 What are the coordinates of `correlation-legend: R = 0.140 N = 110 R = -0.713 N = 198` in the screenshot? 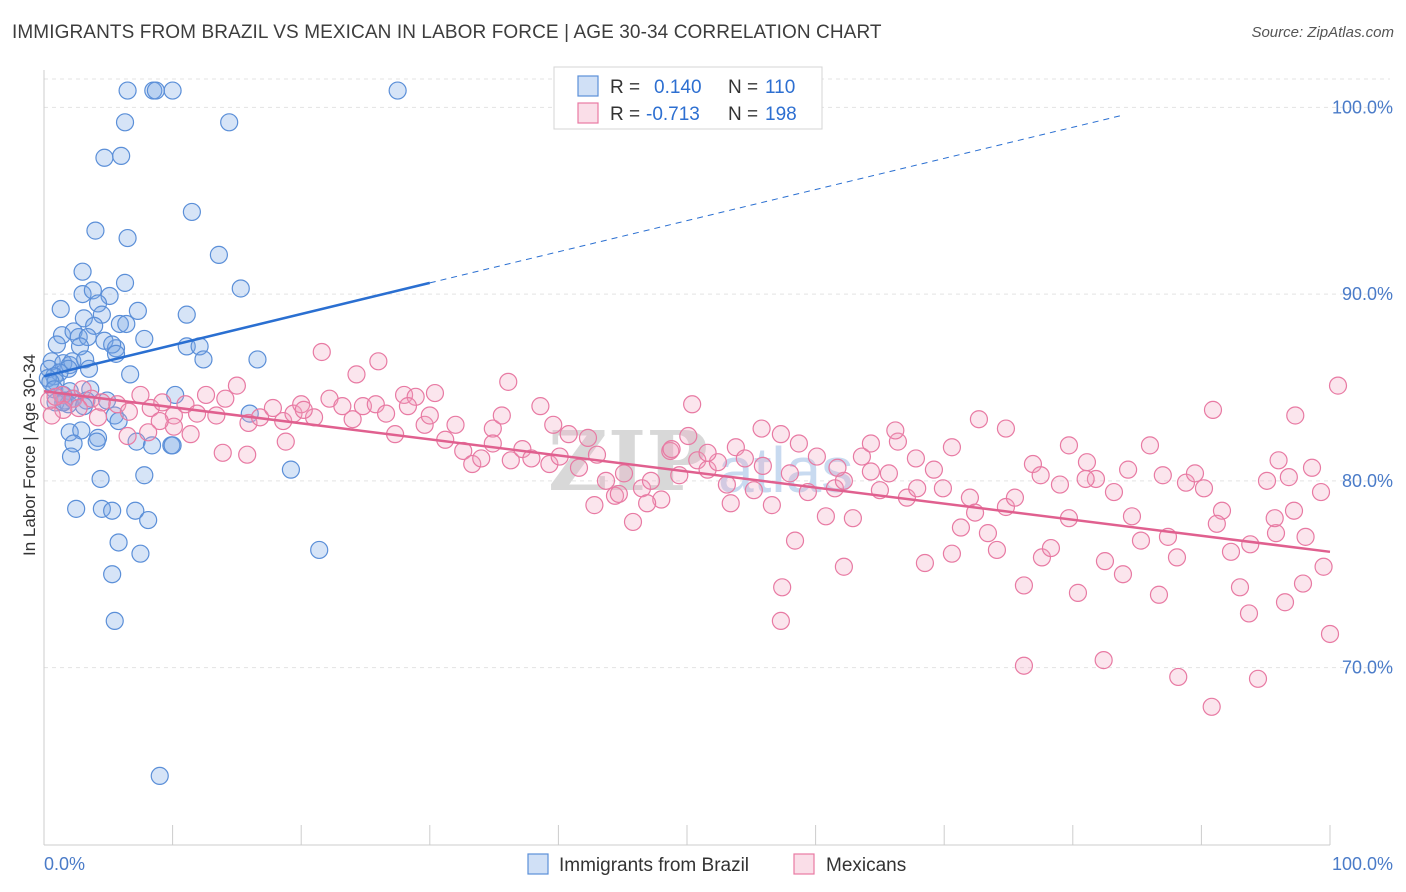 It's located at (688, 98).